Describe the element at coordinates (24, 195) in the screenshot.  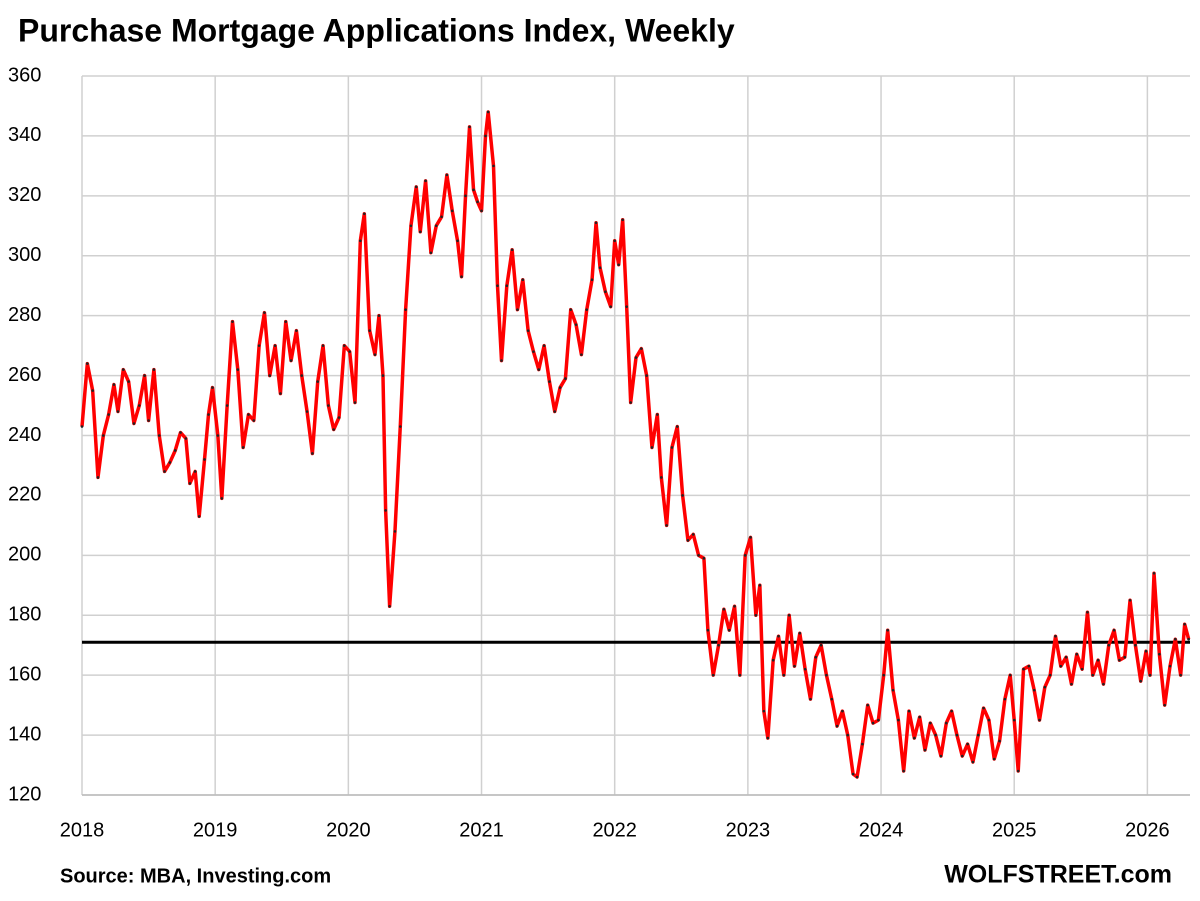
I see `y-tick-label: 320` at that location.